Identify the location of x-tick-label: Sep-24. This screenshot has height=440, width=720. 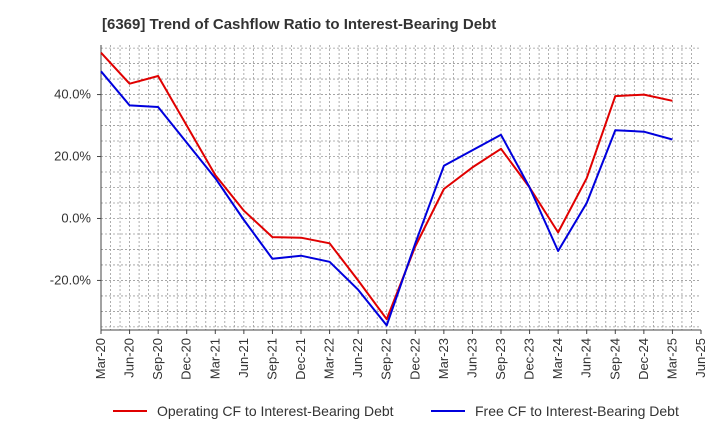
(614, 359).